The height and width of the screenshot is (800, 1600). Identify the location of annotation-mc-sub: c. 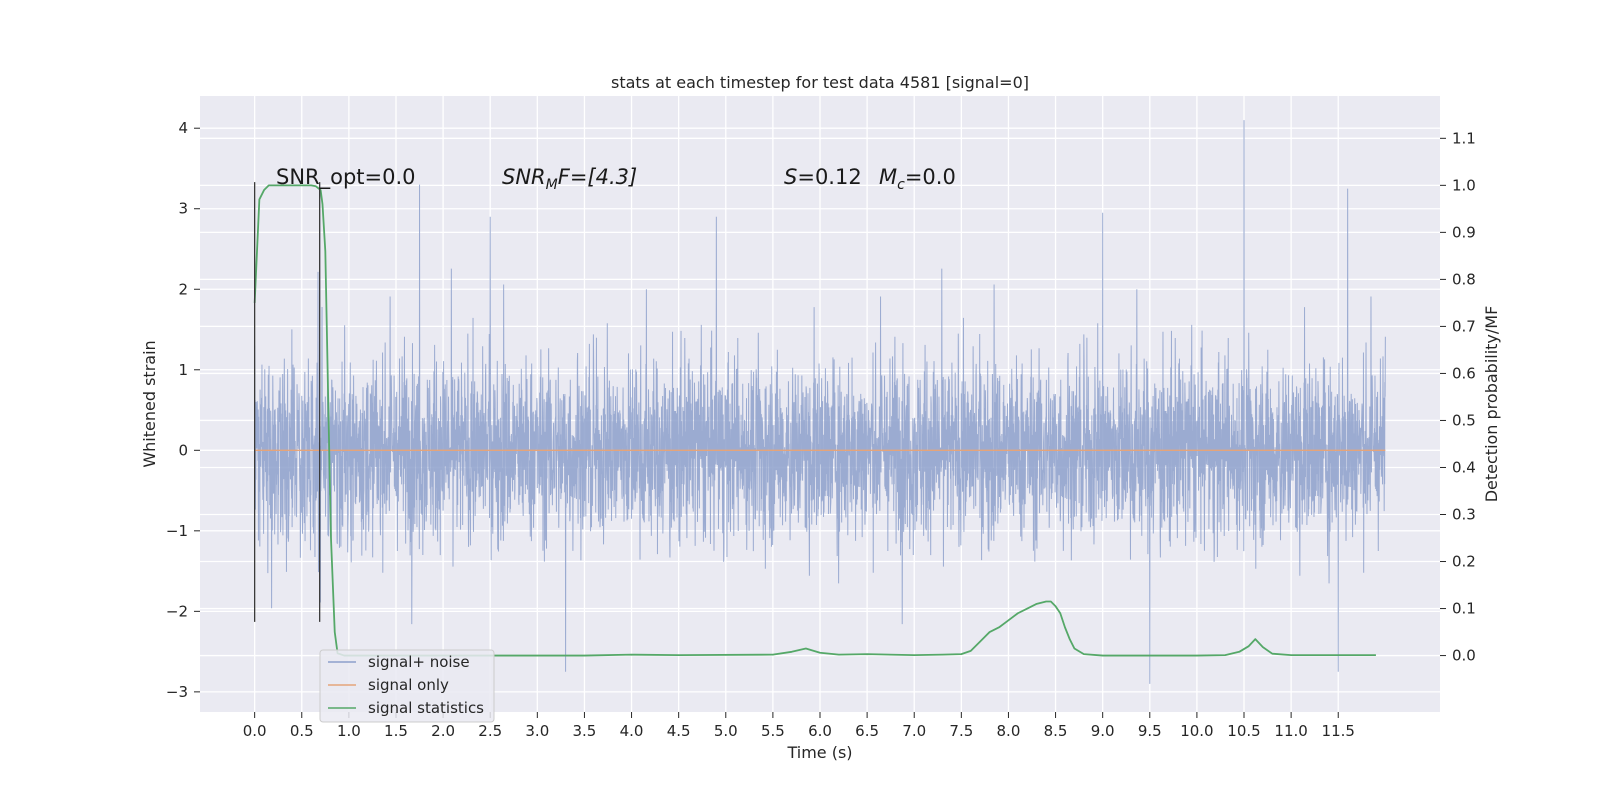
(901, 185).